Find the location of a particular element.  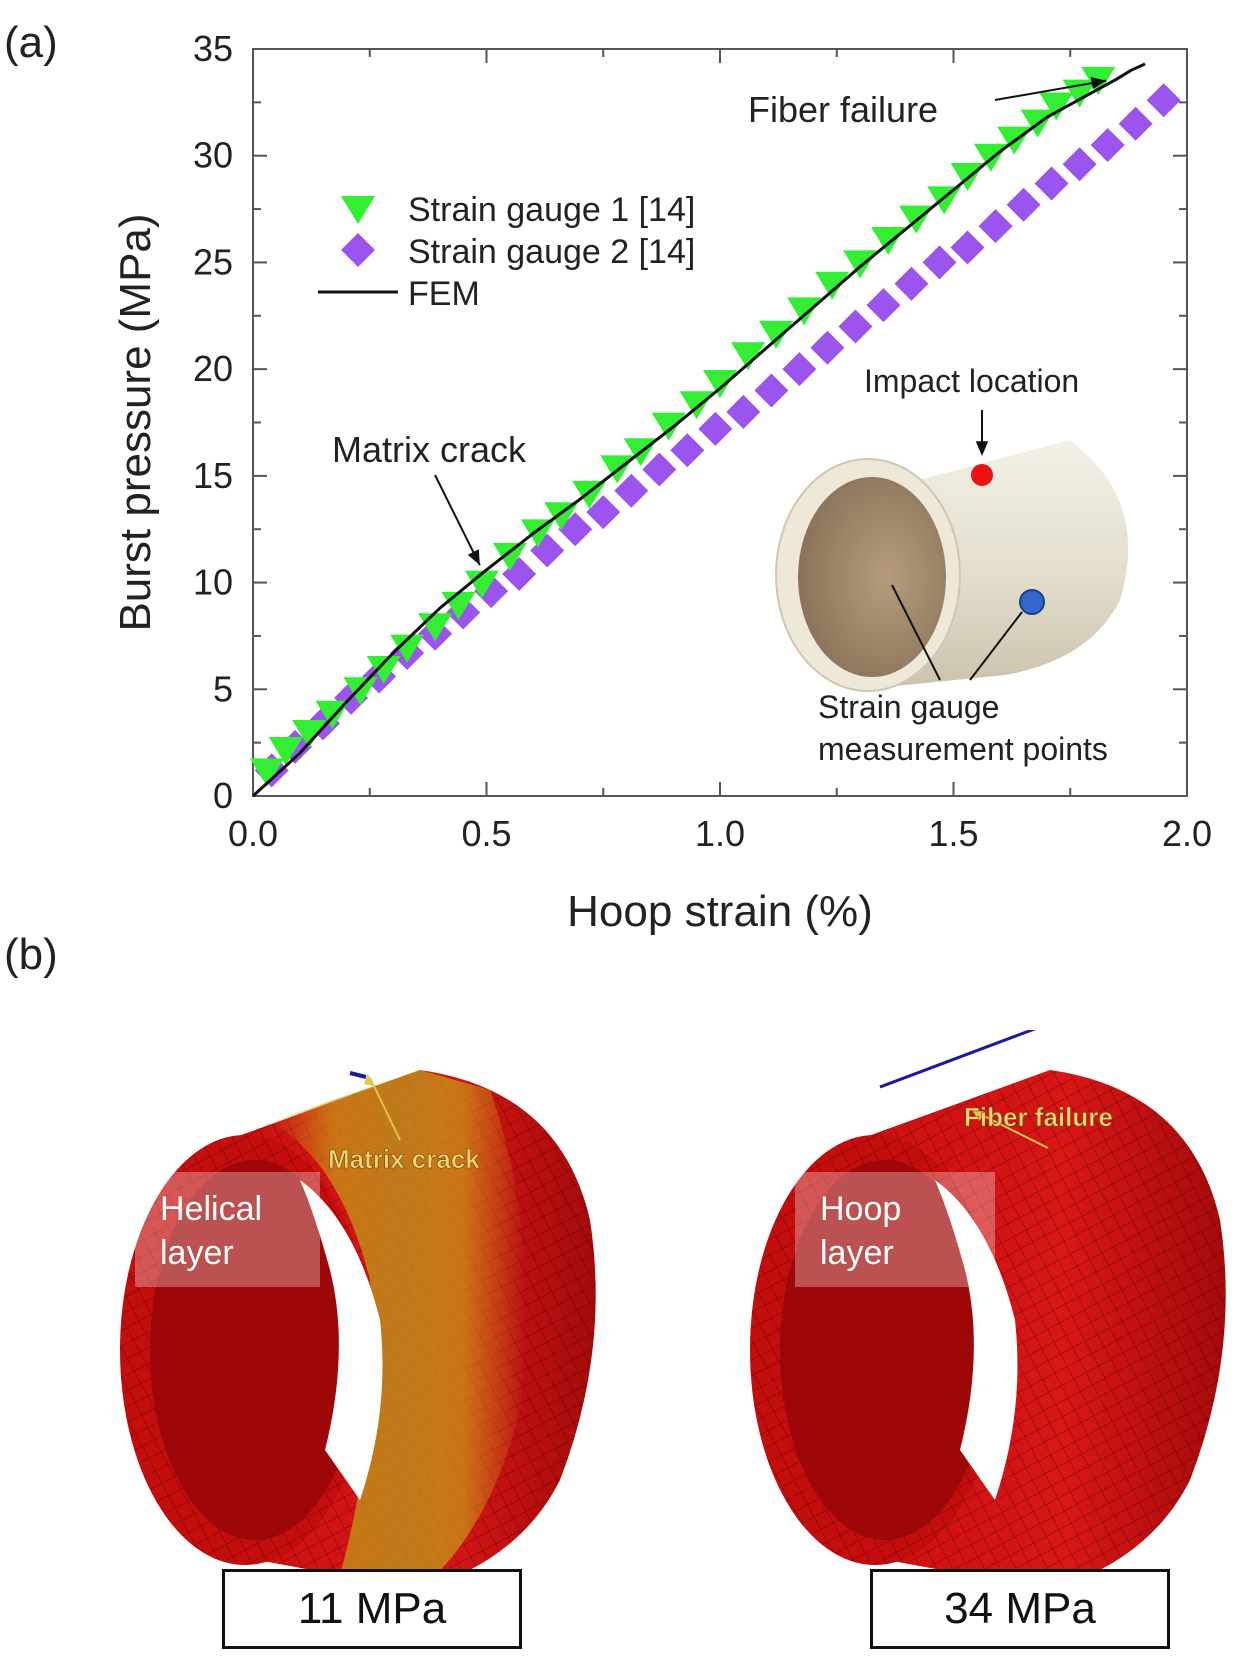

fiber-failure-mark is located at coordinates (962, 1056).